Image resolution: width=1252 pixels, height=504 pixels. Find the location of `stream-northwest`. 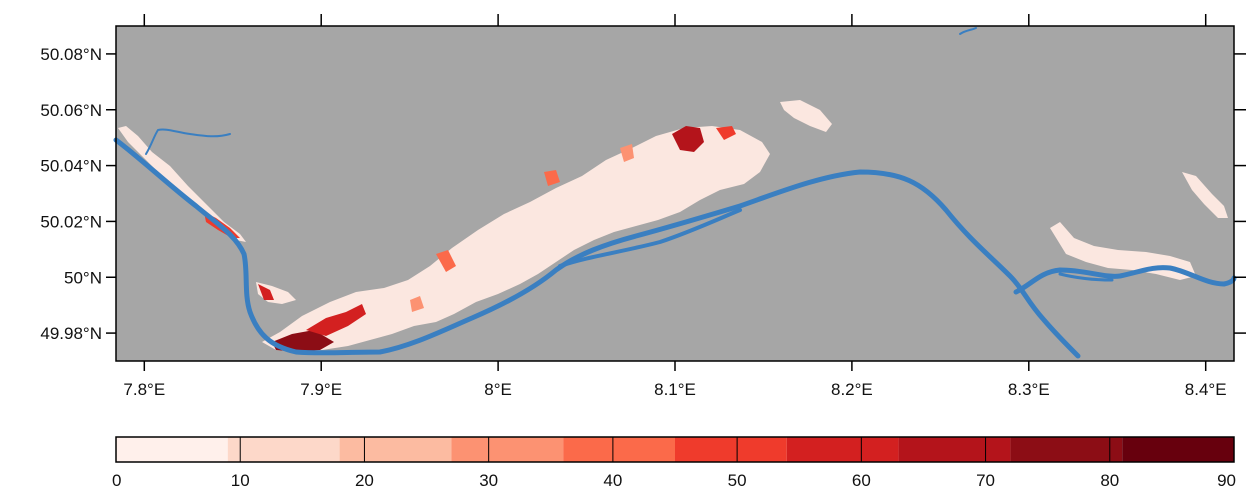

stream-northwest is located at coordinates (188, 141).